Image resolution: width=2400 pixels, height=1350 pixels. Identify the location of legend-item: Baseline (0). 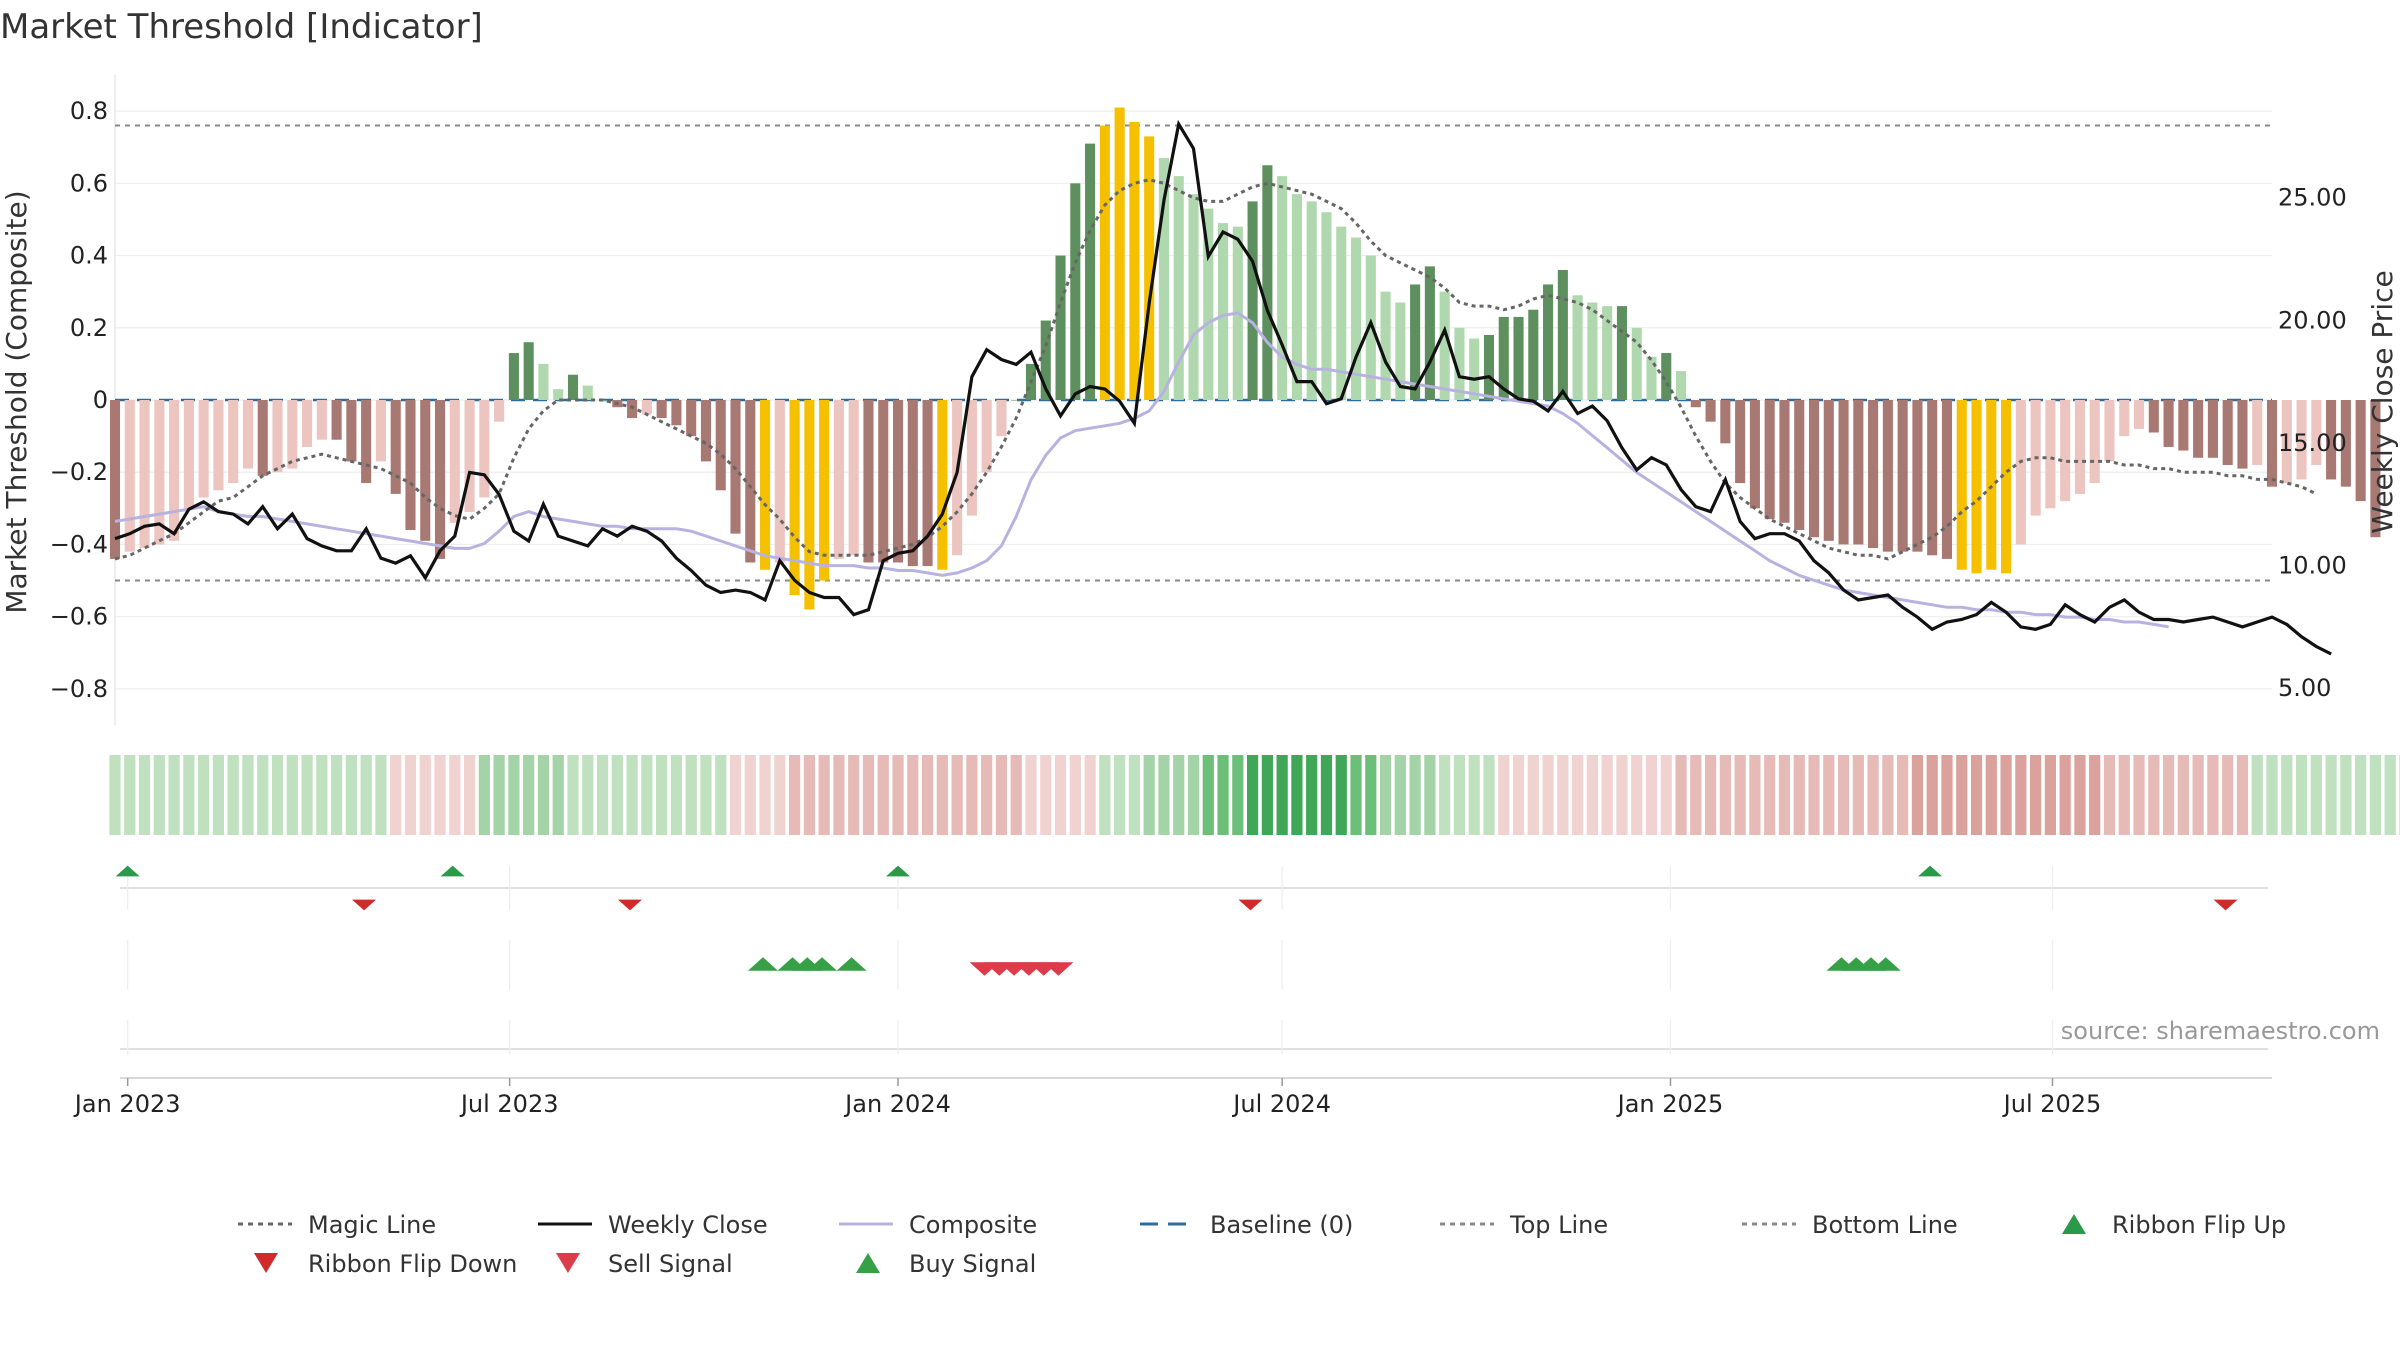
(1246, 1225).